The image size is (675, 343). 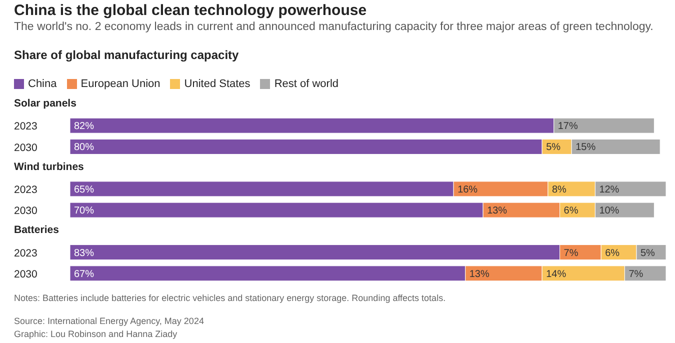 What do you see at coordinates (84, 274) in the screenshot?
I see `data-label: 67%` at bounding box center [84, 274].